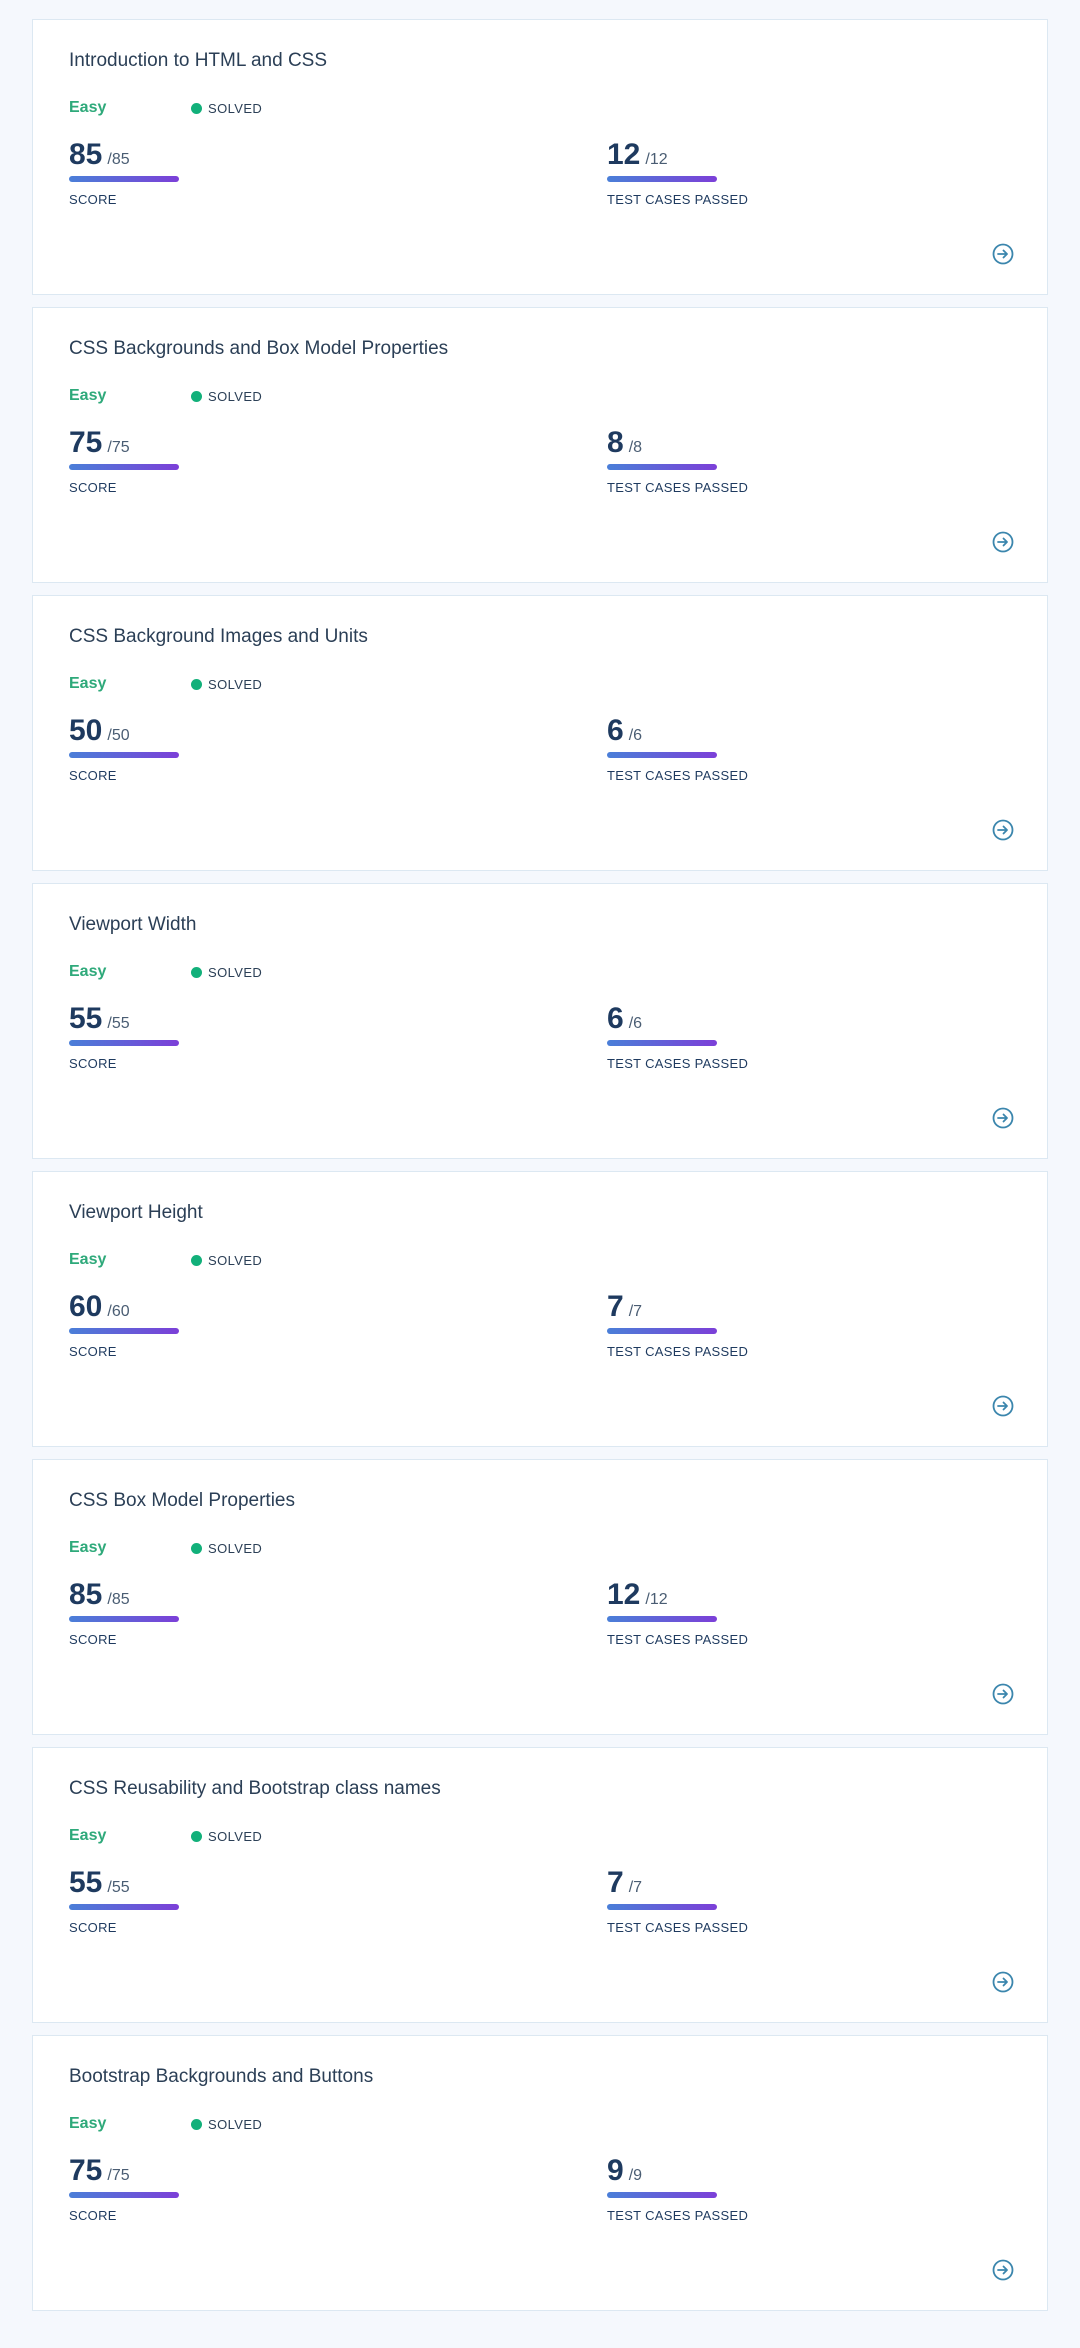  Describe the element at coordinates (677, 1324) in the screenshot. I see `tests-metric: 7 /7 TEST CASES PASSED` at that location.